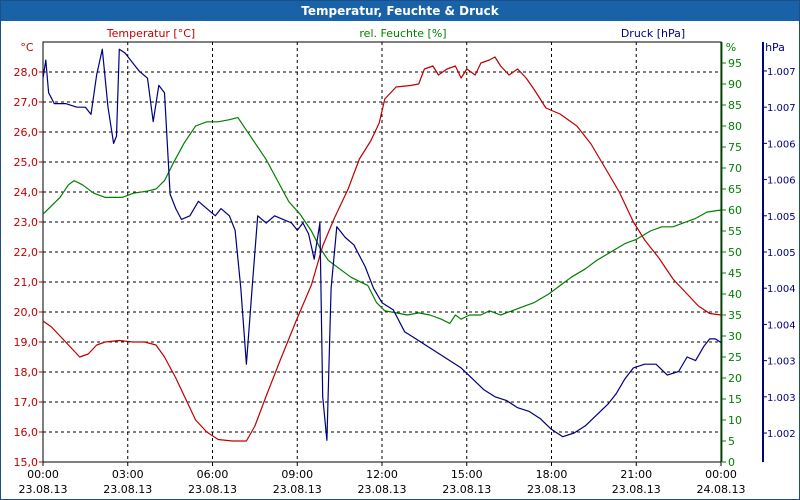 The height and width of the screenshot is (500, 800). What do you see at coordinates (781, 434) in the screenshot?
I see `pressure-tick-label: 1.002` at bounding box center [781, 434].